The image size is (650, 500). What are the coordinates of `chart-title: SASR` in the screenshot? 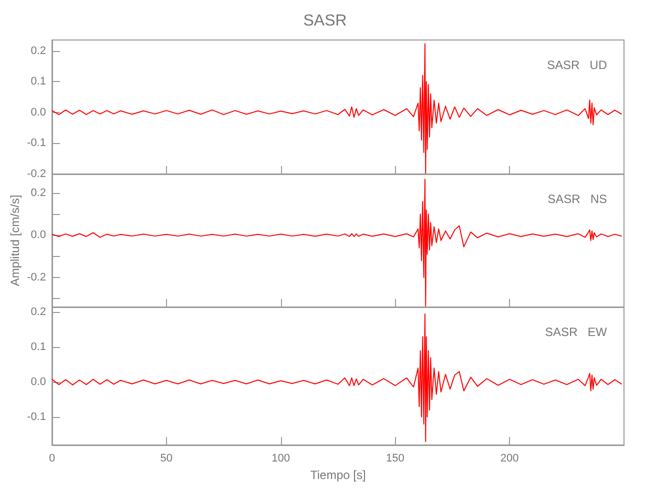 It's located at (325, 21).